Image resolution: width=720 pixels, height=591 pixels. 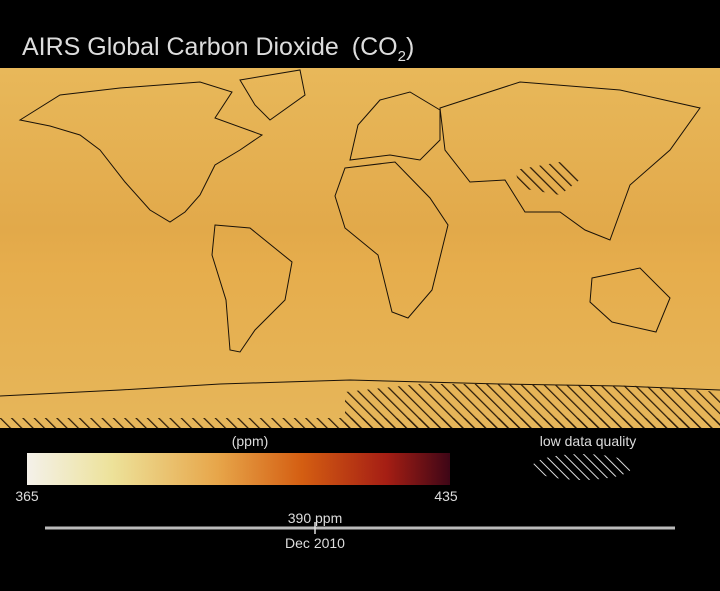 I want to click on africa, so click(x=391, y=240).